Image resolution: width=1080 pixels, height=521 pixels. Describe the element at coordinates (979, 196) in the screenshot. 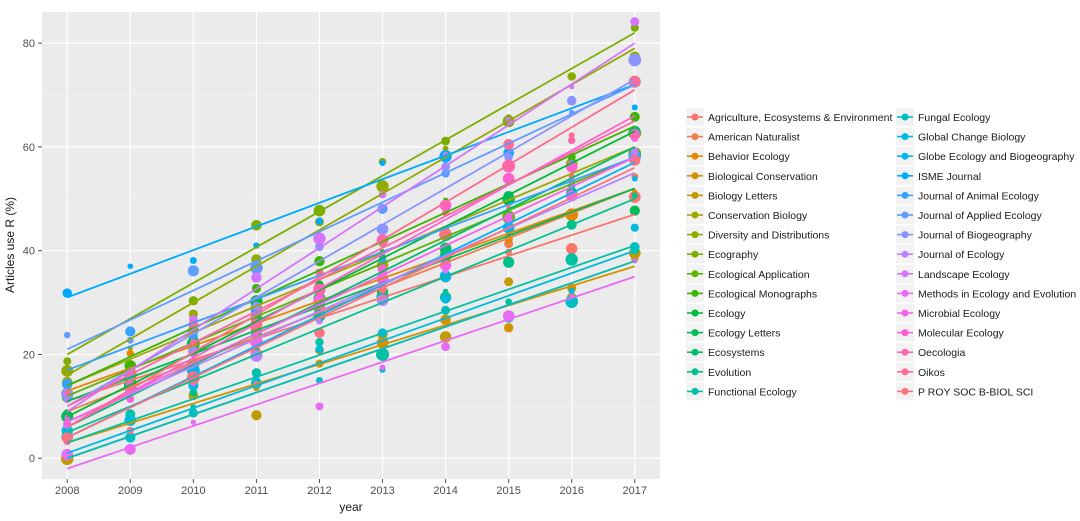

I see `legend-label: Journal of Animal Ecology` at that location.